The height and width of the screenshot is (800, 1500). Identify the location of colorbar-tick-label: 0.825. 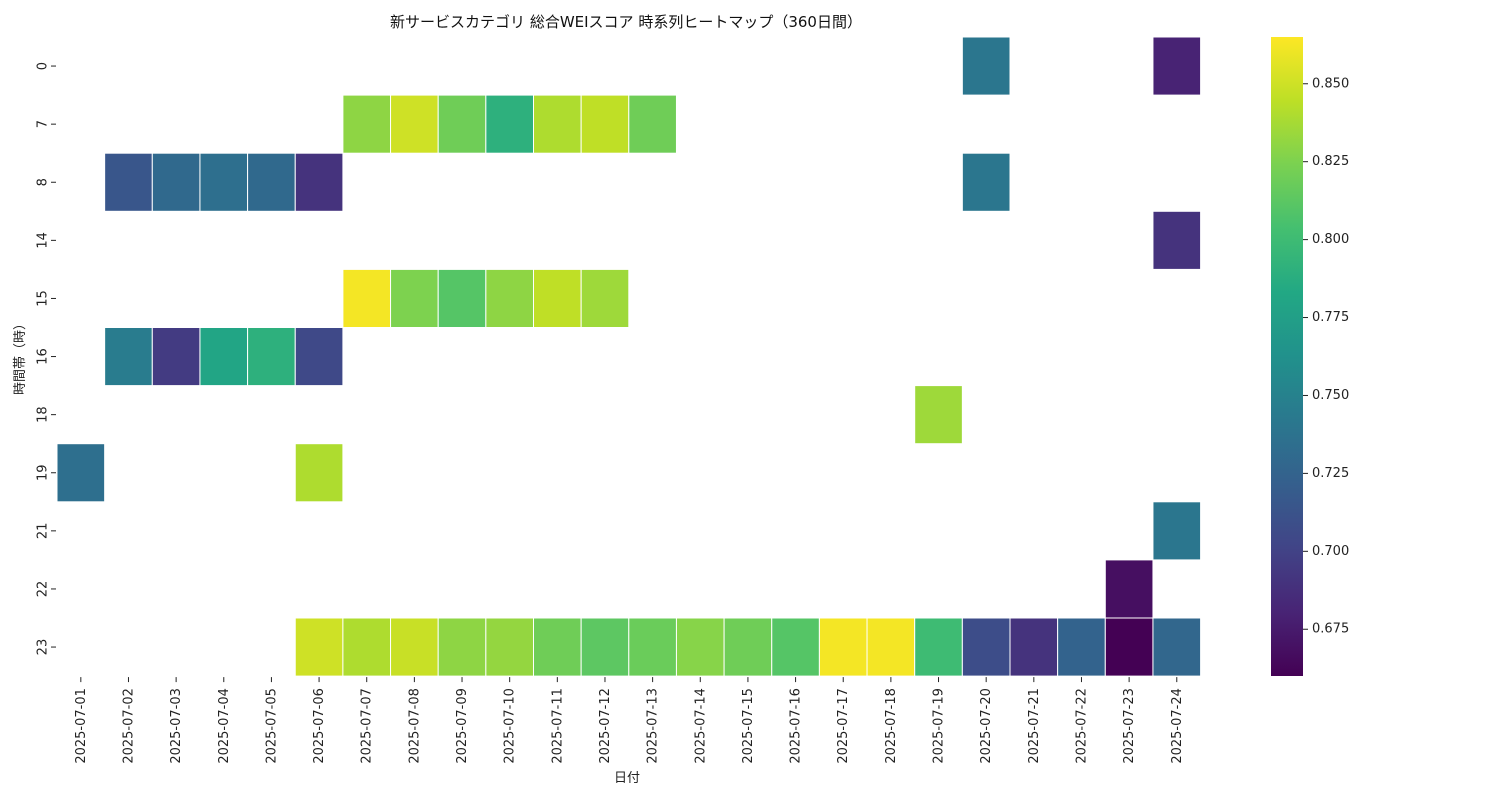
(1330, 161).